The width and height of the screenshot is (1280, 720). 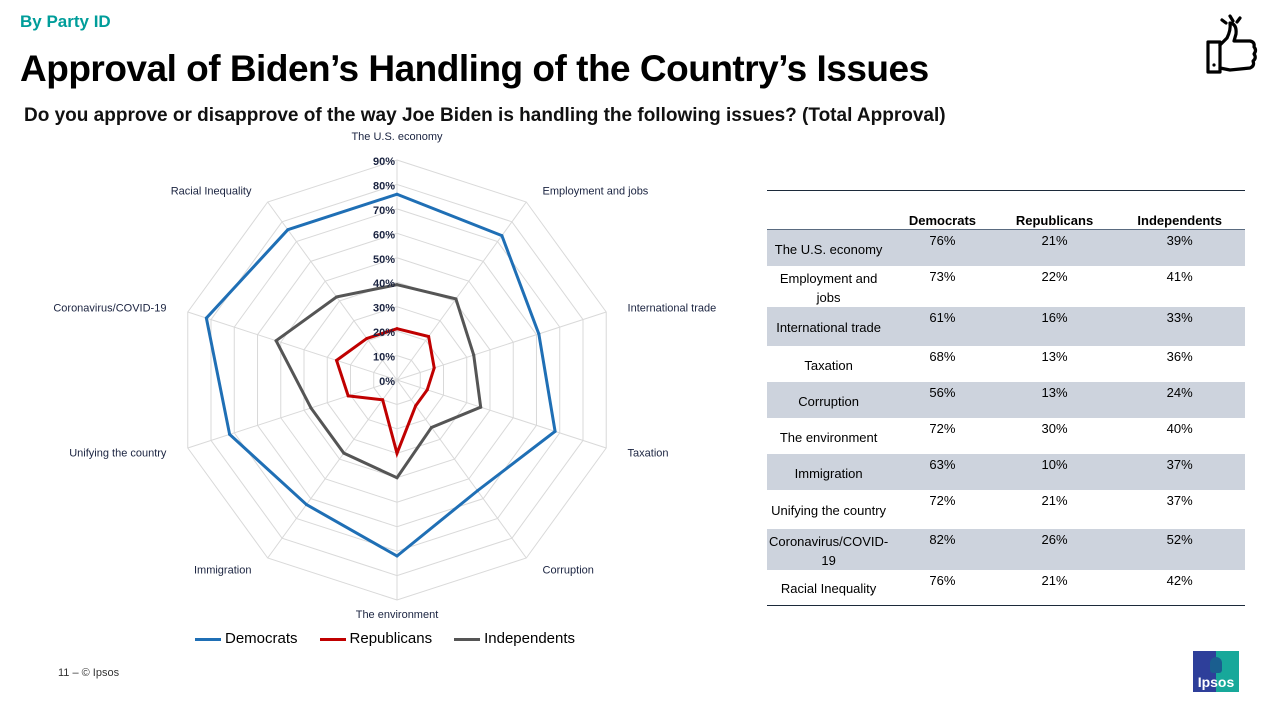 I want to click on legend-swatch, so click(x=208, y=639).